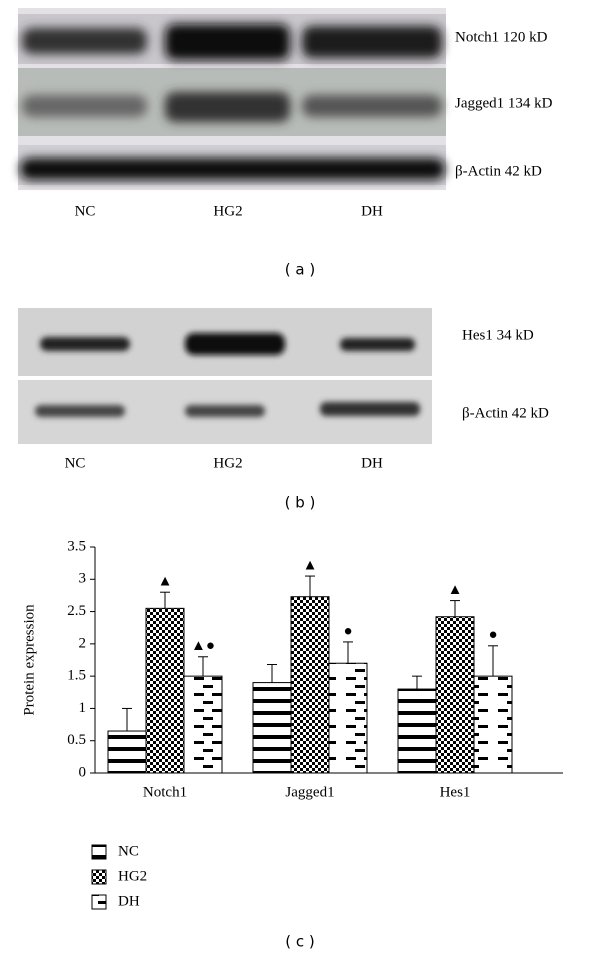 The height and width of the screenshot is (962, 600). What do you see at coordinates (76, 676) in the screenshot?
I see `y-tick-label: 1.5` at bounding box center [76, 676].